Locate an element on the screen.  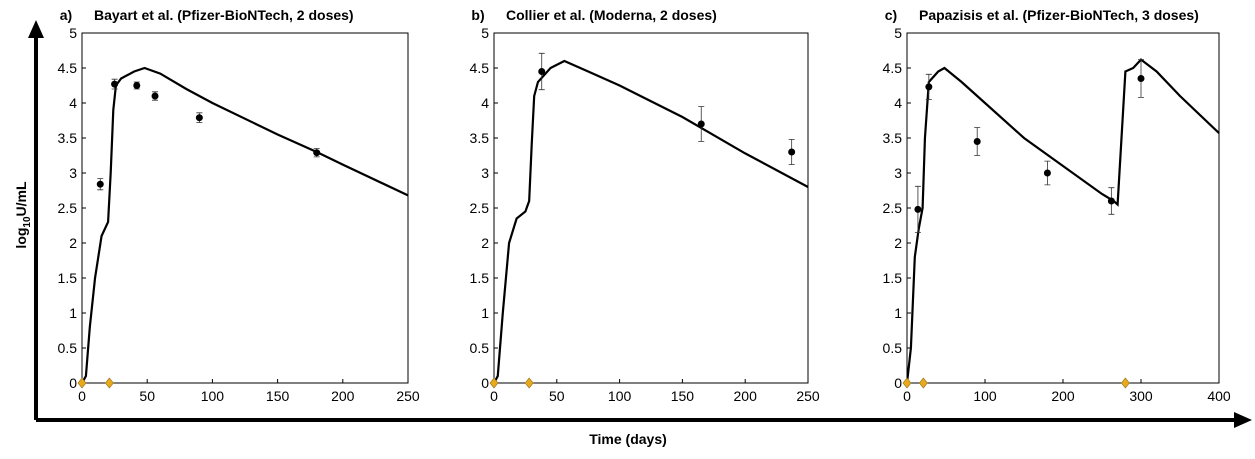
x-tick-label: 300 is located at coordinates (1141, 396).